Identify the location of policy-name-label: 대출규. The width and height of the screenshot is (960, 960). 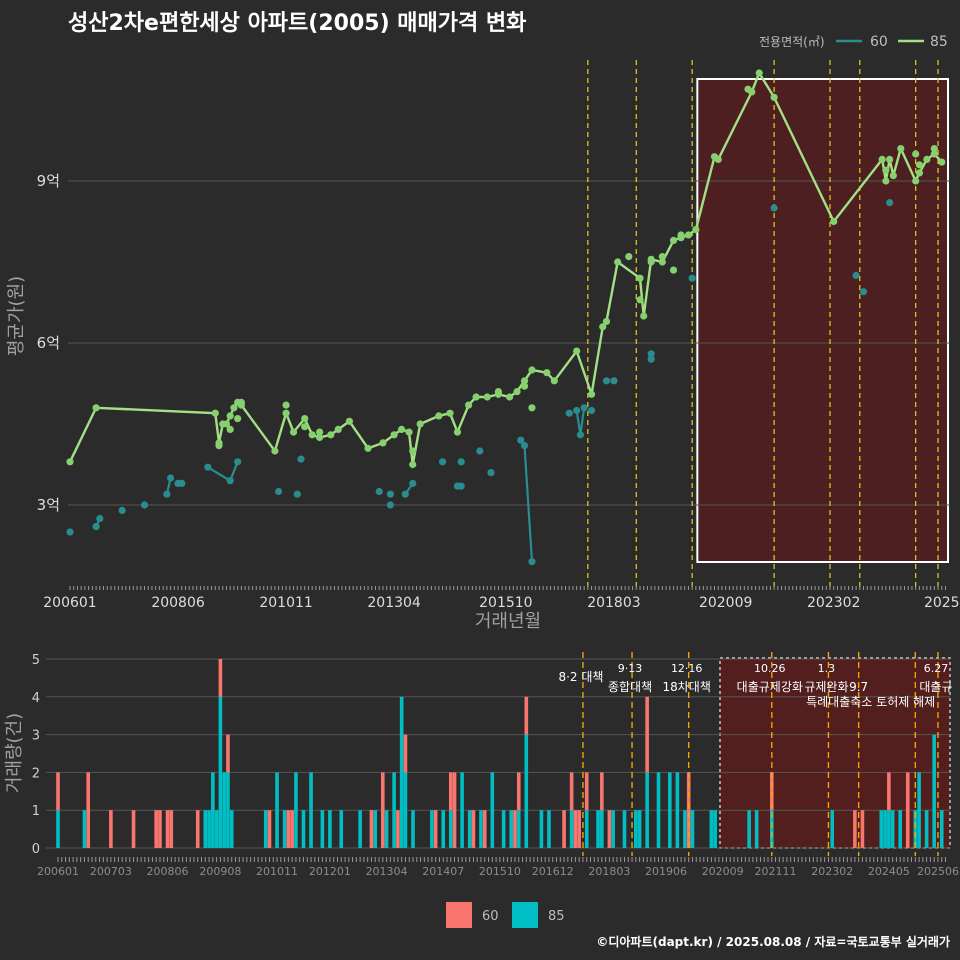
(935, 687).